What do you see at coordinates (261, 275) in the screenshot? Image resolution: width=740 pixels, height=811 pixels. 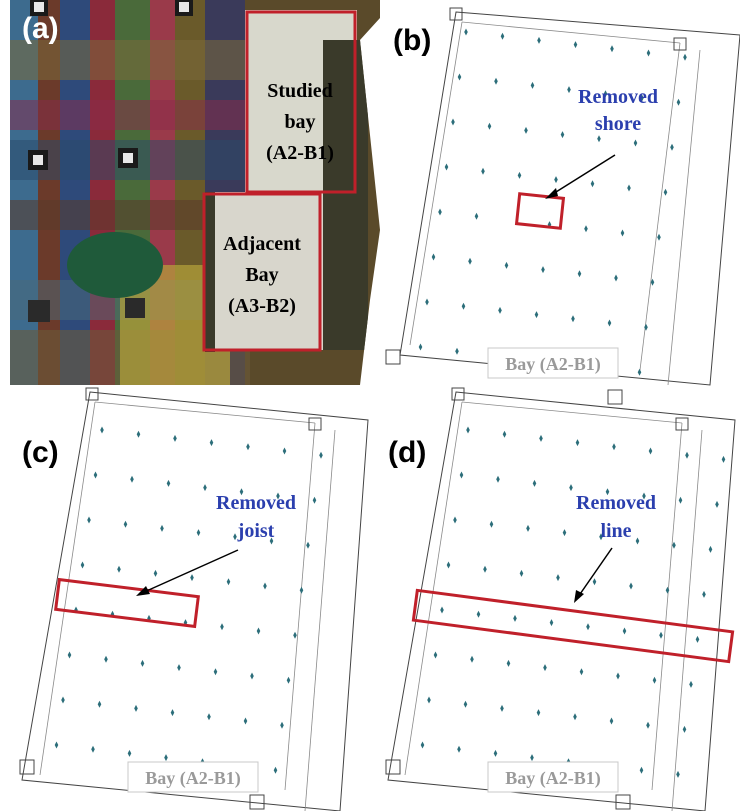 I see `adjacent-bay-line-2: Bay` at bounding box center [261, 275].